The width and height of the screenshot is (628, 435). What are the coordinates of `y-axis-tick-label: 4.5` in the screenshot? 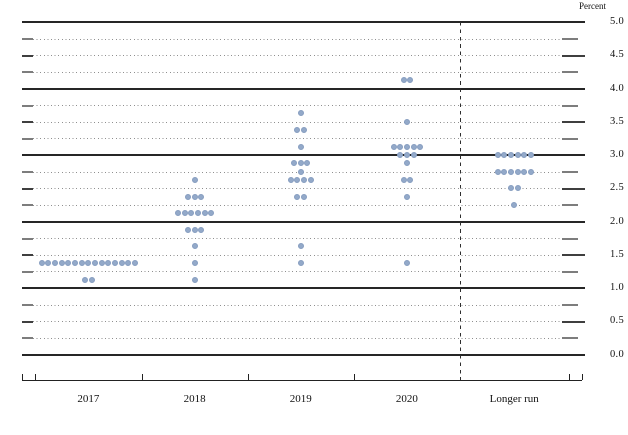 It's located at (616, 55).